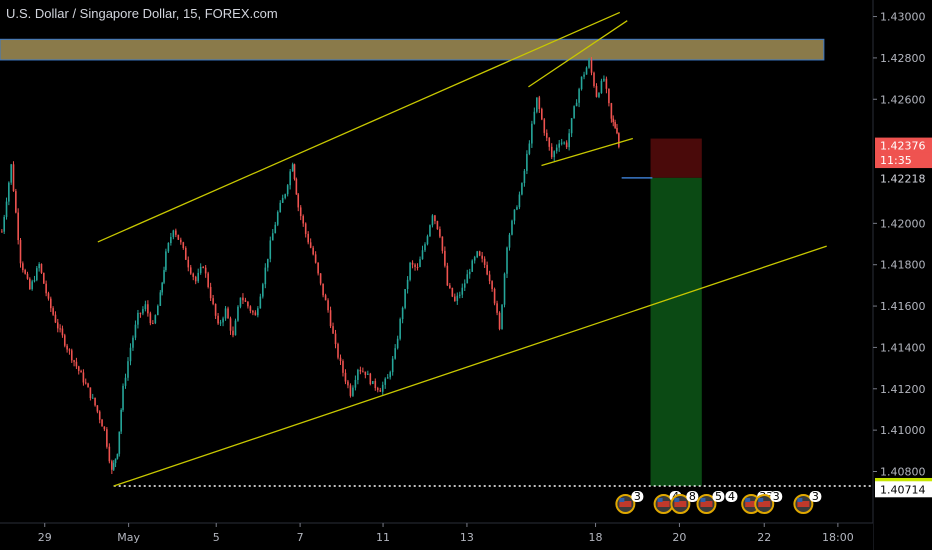  I want to click on event-count-label: 5, so click(718, 496).